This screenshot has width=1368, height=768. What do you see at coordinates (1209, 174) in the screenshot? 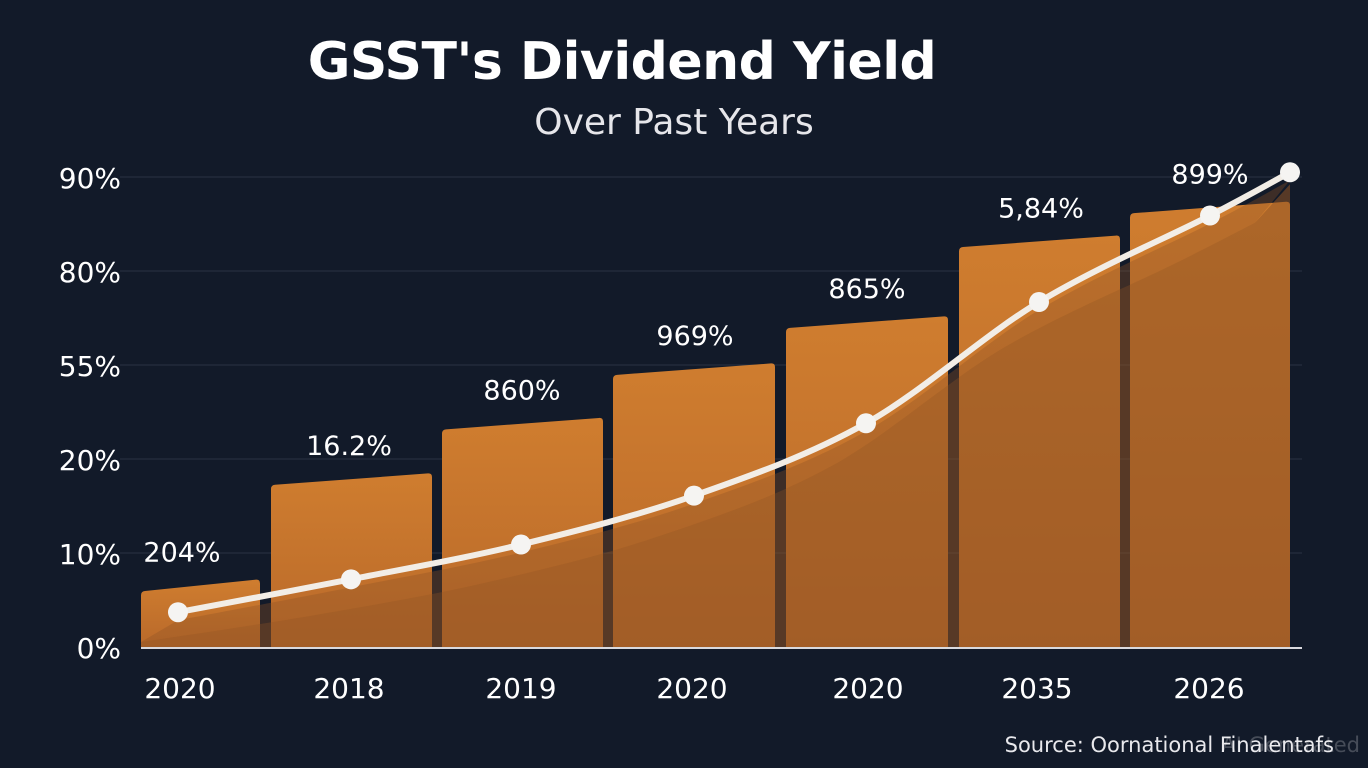
I see `bar-data-label: 899%` at bounding box center [1209, 174].